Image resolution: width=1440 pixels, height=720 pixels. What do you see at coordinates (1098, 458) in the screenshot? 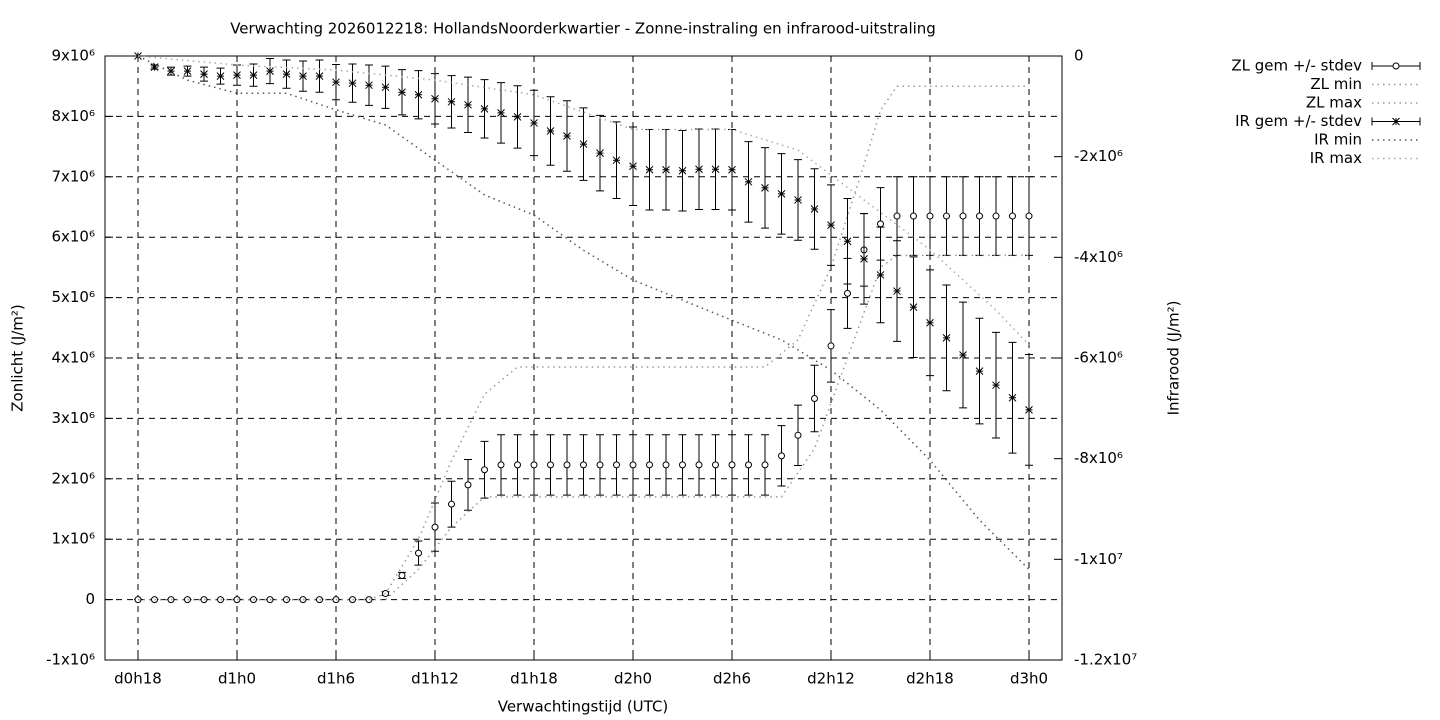
I see `y2-tick-label: -8x10⁶` at bounding box center [1098, 458].